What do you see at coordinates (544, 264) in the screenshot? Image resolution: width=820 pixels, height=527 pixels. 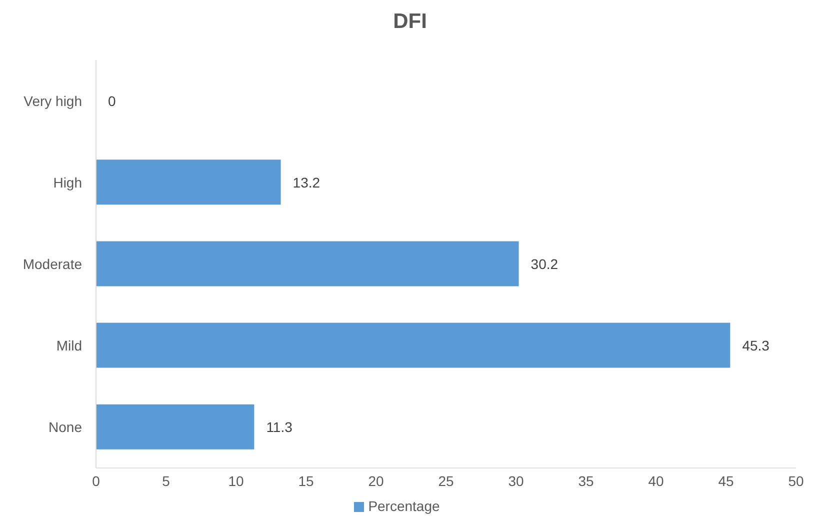 I see `data-label: 30.2` at bounding box center [544, 264].